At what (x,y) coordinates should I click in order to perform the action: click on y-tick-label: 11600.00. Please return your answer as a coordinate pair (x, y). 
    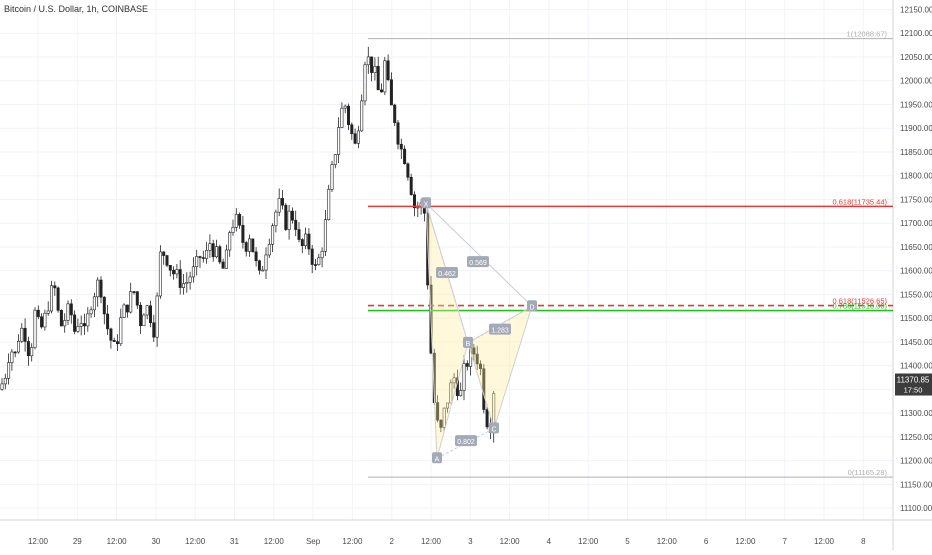
    Looking at the image, I should click on (916, 271).